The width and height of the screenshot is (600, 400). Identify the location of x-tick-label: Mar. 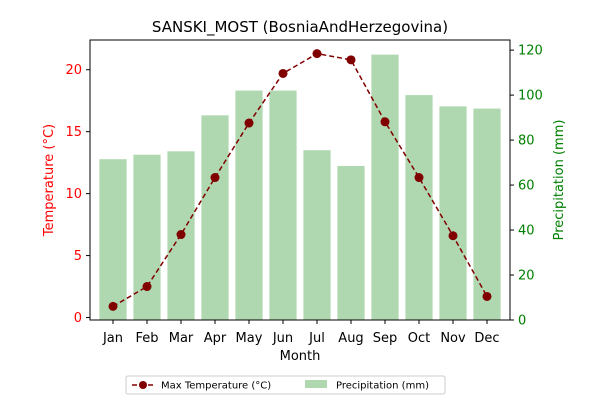
(181, 338).